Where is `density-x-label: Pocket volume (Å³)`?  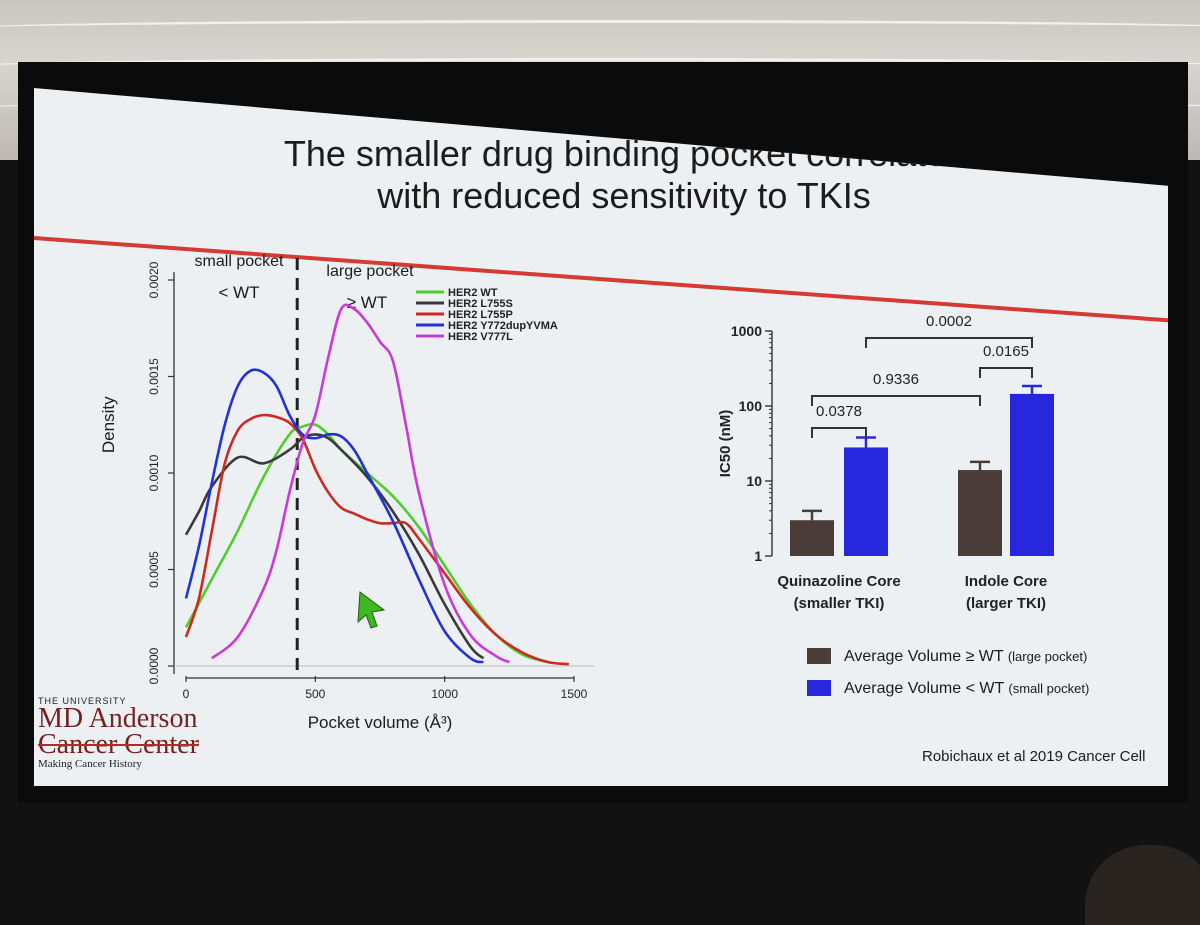 density-x-label: Pocket volume (Å³) is located at coordinates (380, 722).